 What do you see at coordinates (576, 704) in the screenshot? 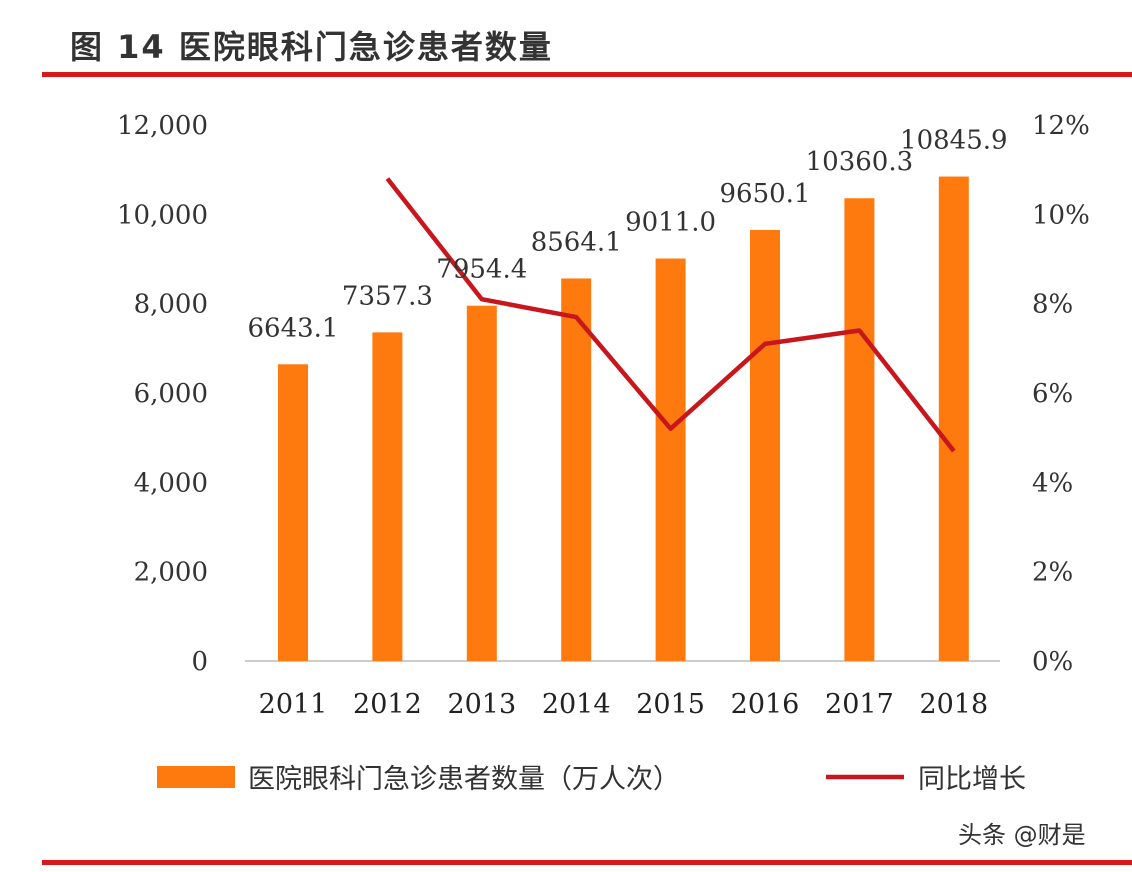
I see `x-axis-tick-label: 2014` at bounding box center [576, 704].